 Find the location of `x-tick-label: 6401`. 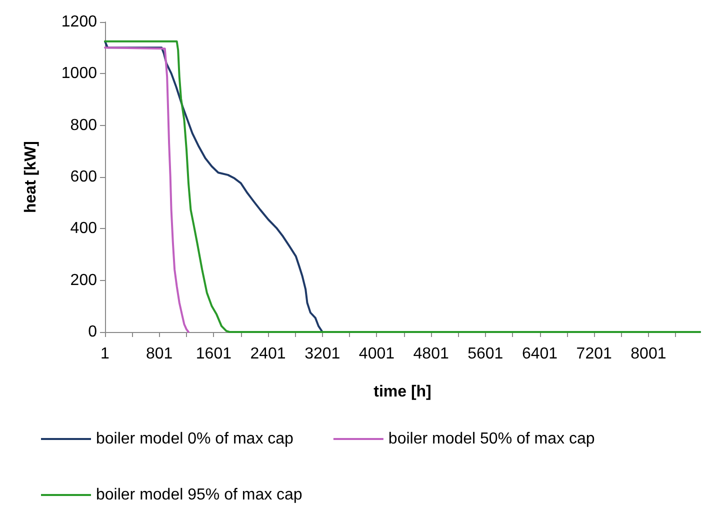

x-tick-label: 6401 is located at coordinates (540, 354).